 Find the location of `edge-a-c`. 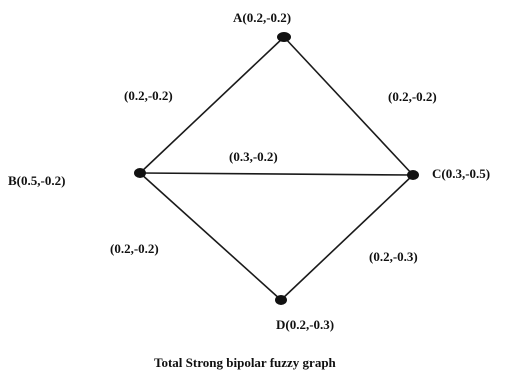

edge-a-c is located at coordinates (348, 106).